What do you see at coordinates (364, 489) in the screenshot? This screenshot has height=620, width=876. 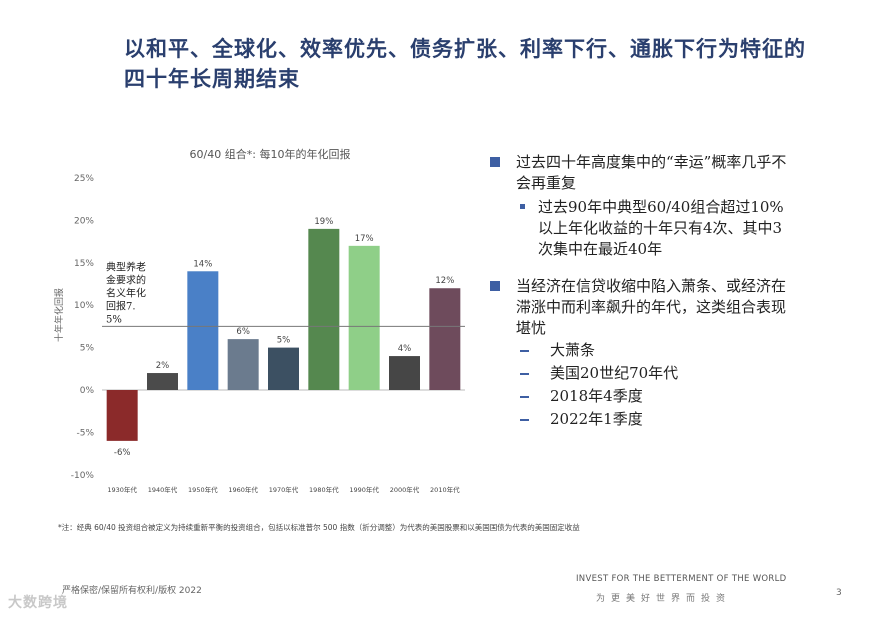 I see `x-category-label: 1990年代` at bounding box center [364, 489].